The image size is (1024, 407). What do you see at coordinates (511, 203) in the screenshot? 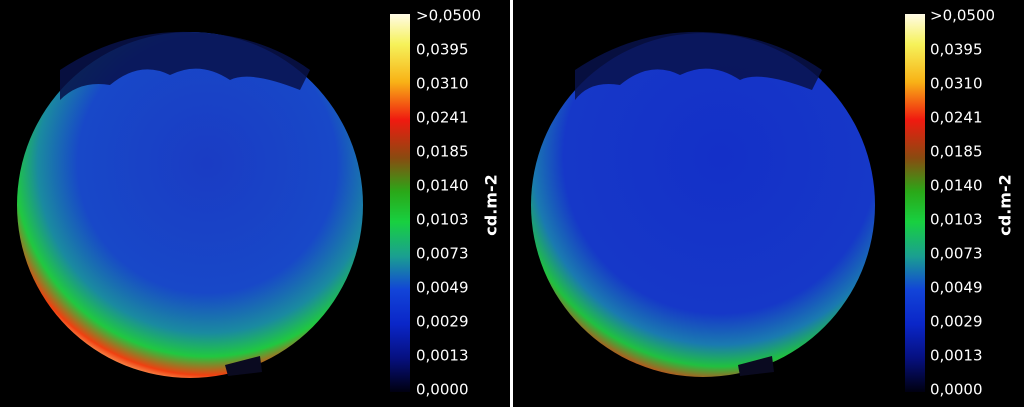
I see `divider` at bounding box center [511, 203].